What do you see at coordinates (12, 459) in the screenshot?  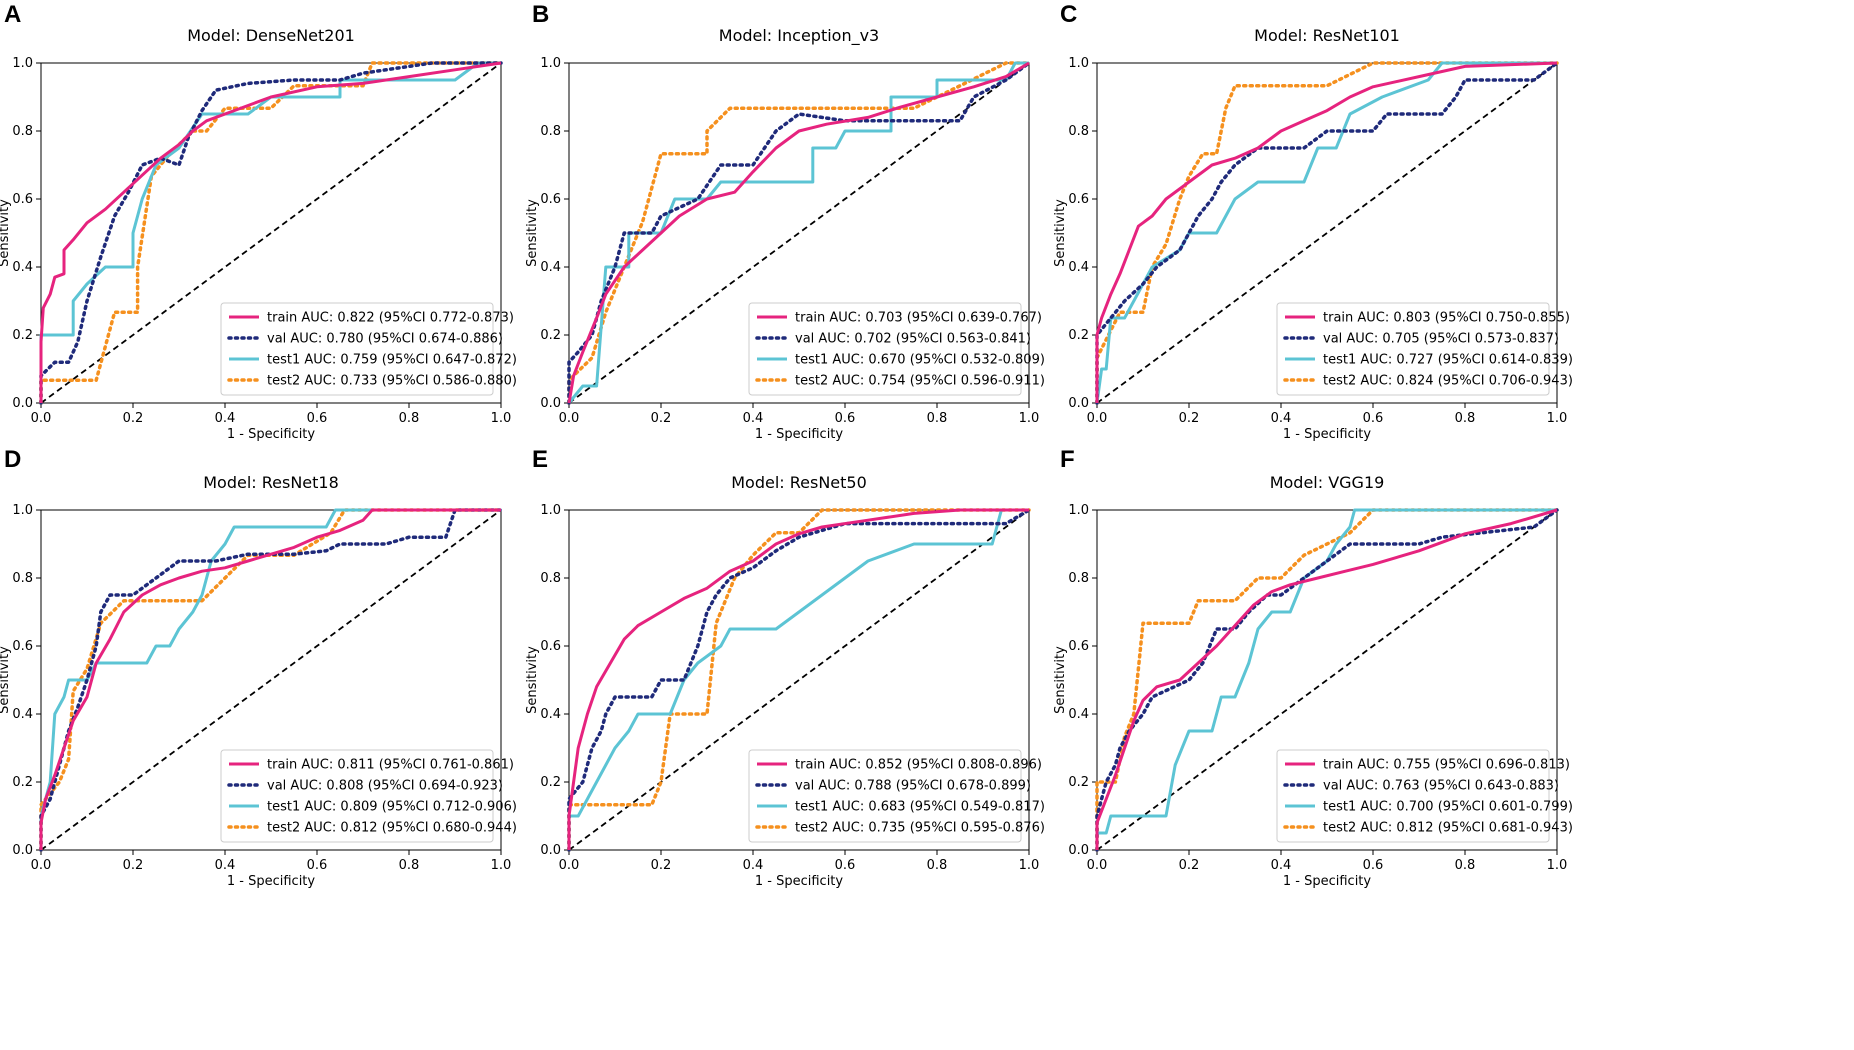 I see `panel-letter: D` at bounding box center [12, 459].